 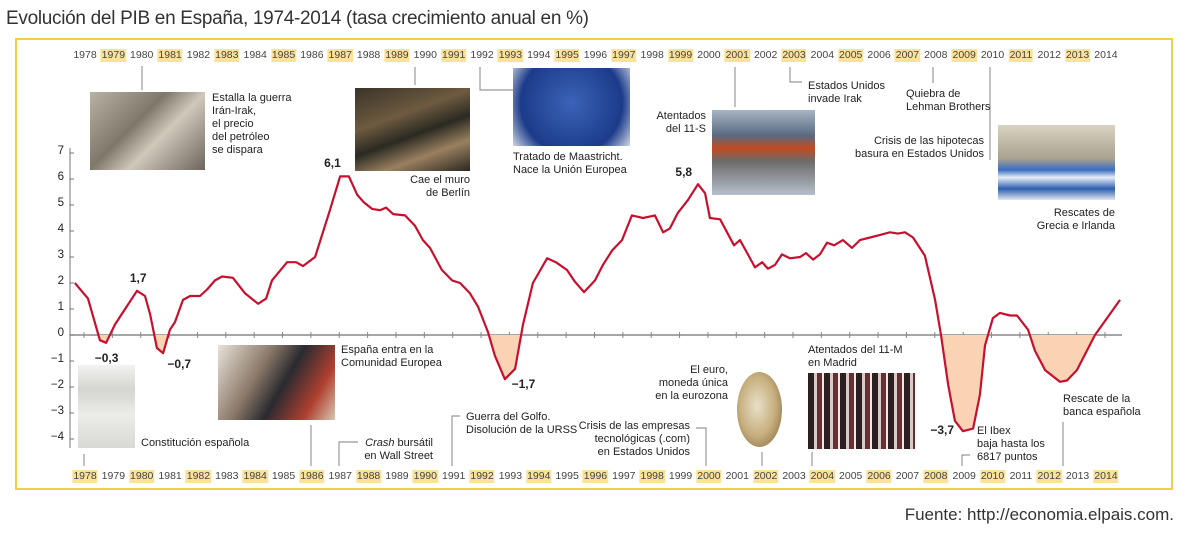 I want to click on connector-irak, so click(x=795, y=75).